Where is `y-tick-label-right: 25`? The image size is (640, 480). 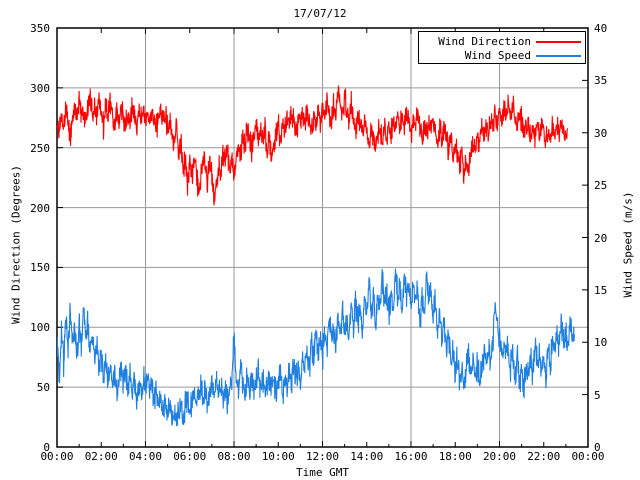
y-tick-label-right: 25 is located at coordinates (601, 186).